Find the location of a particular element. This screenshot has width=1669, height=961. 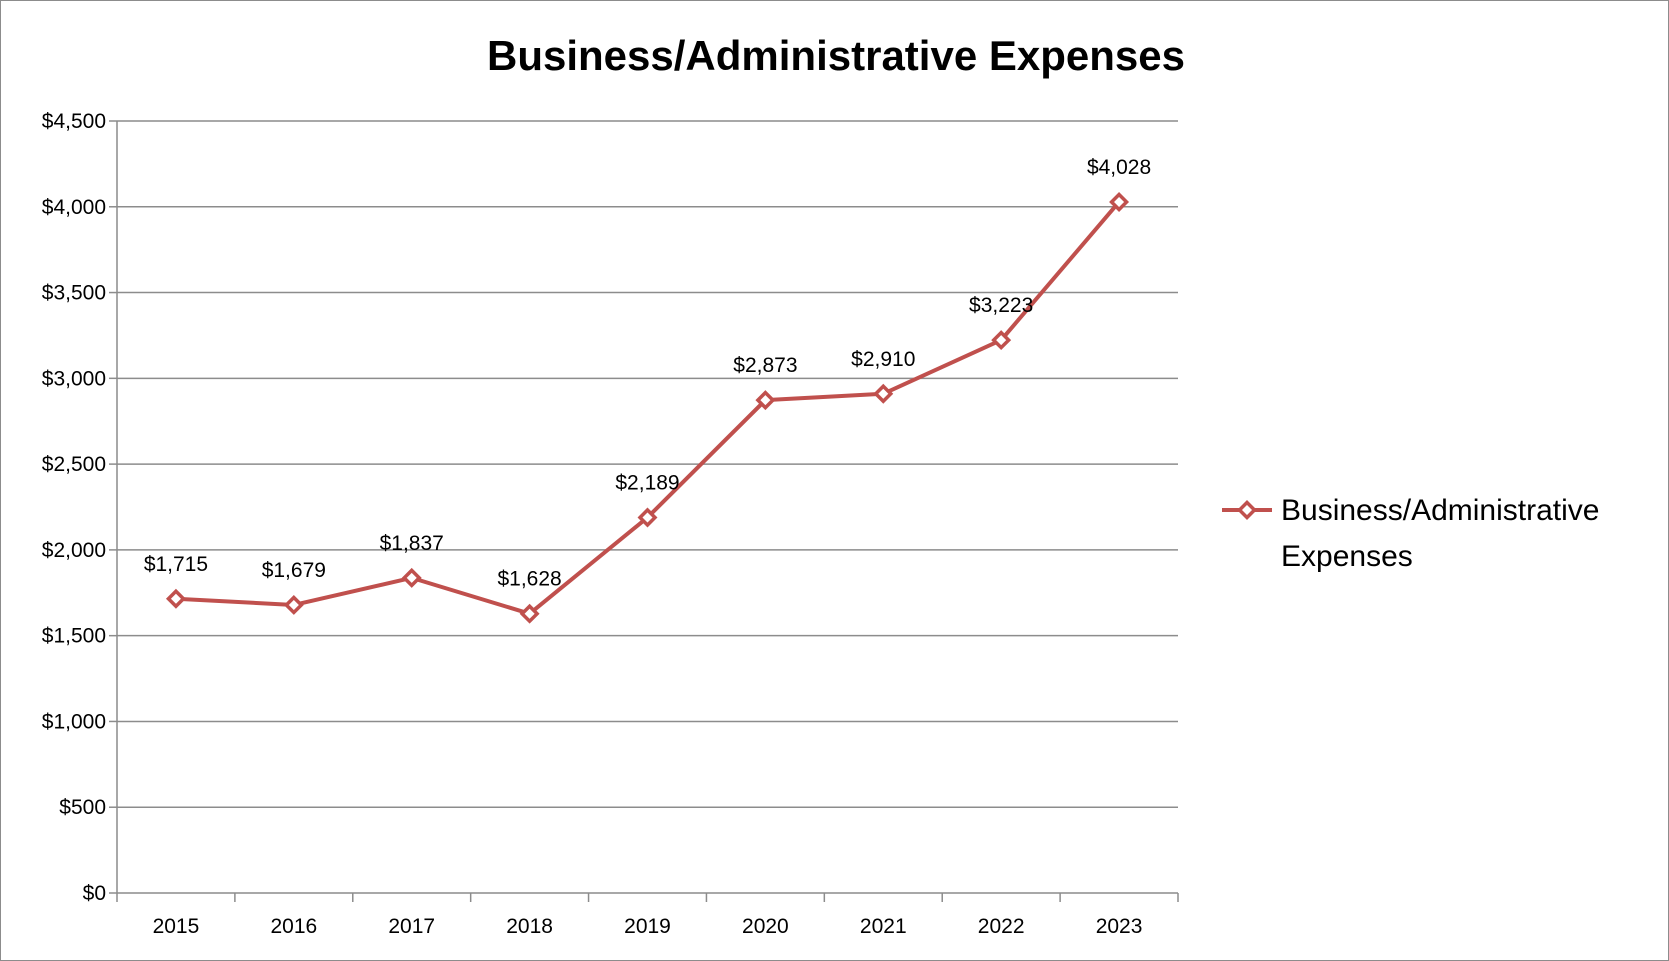

x-tick-label: 2020 is located at coordinates (765, 926).